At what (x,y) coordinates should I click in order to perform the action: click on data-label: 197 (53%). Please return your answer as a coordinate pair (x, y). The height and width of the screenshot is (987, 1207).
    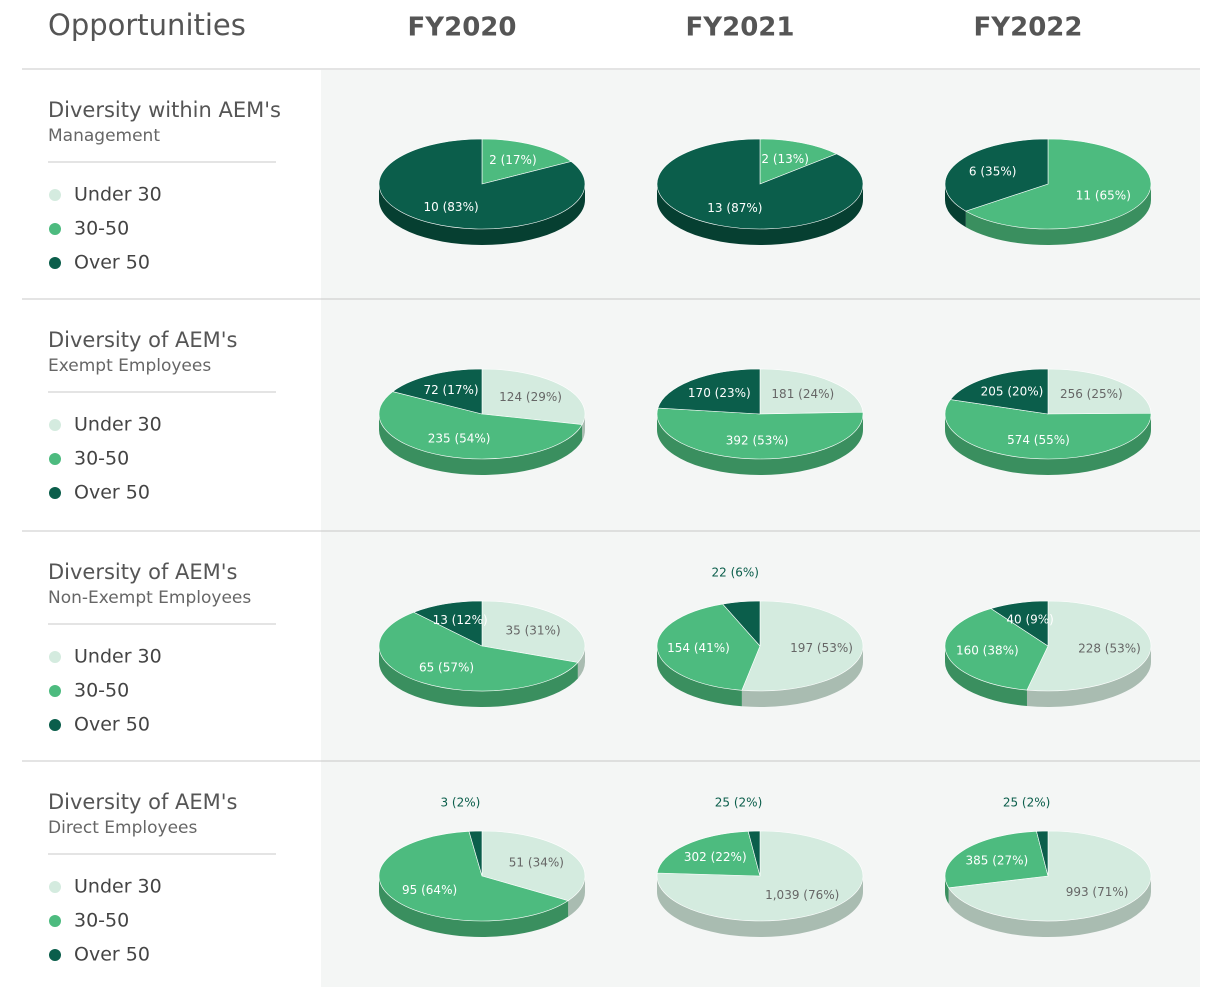
    Looking at the image, I should click on (821, 648).